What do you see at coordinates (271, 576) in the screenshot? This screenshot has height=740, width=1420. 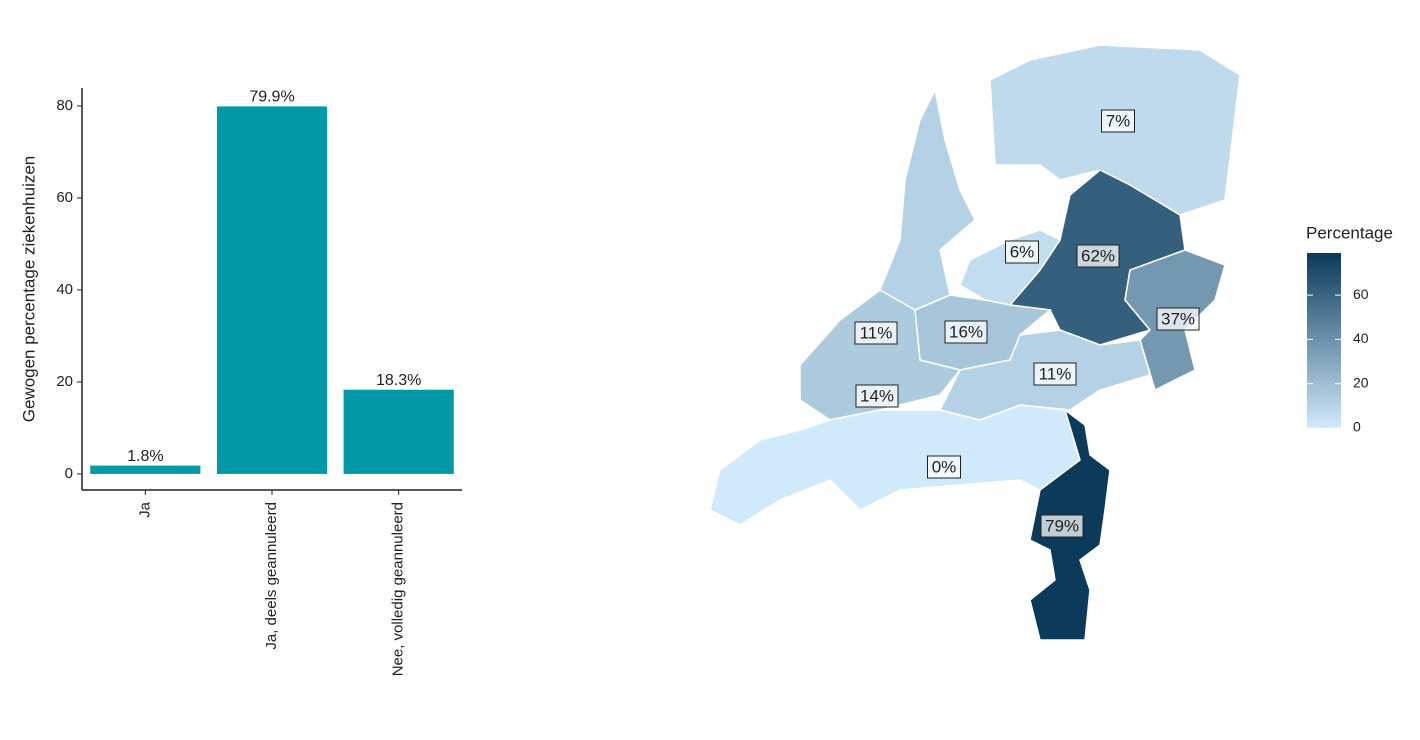 I see `x-tick-label: Ja, deels geannuleerd` at bounding box center [271, 576].